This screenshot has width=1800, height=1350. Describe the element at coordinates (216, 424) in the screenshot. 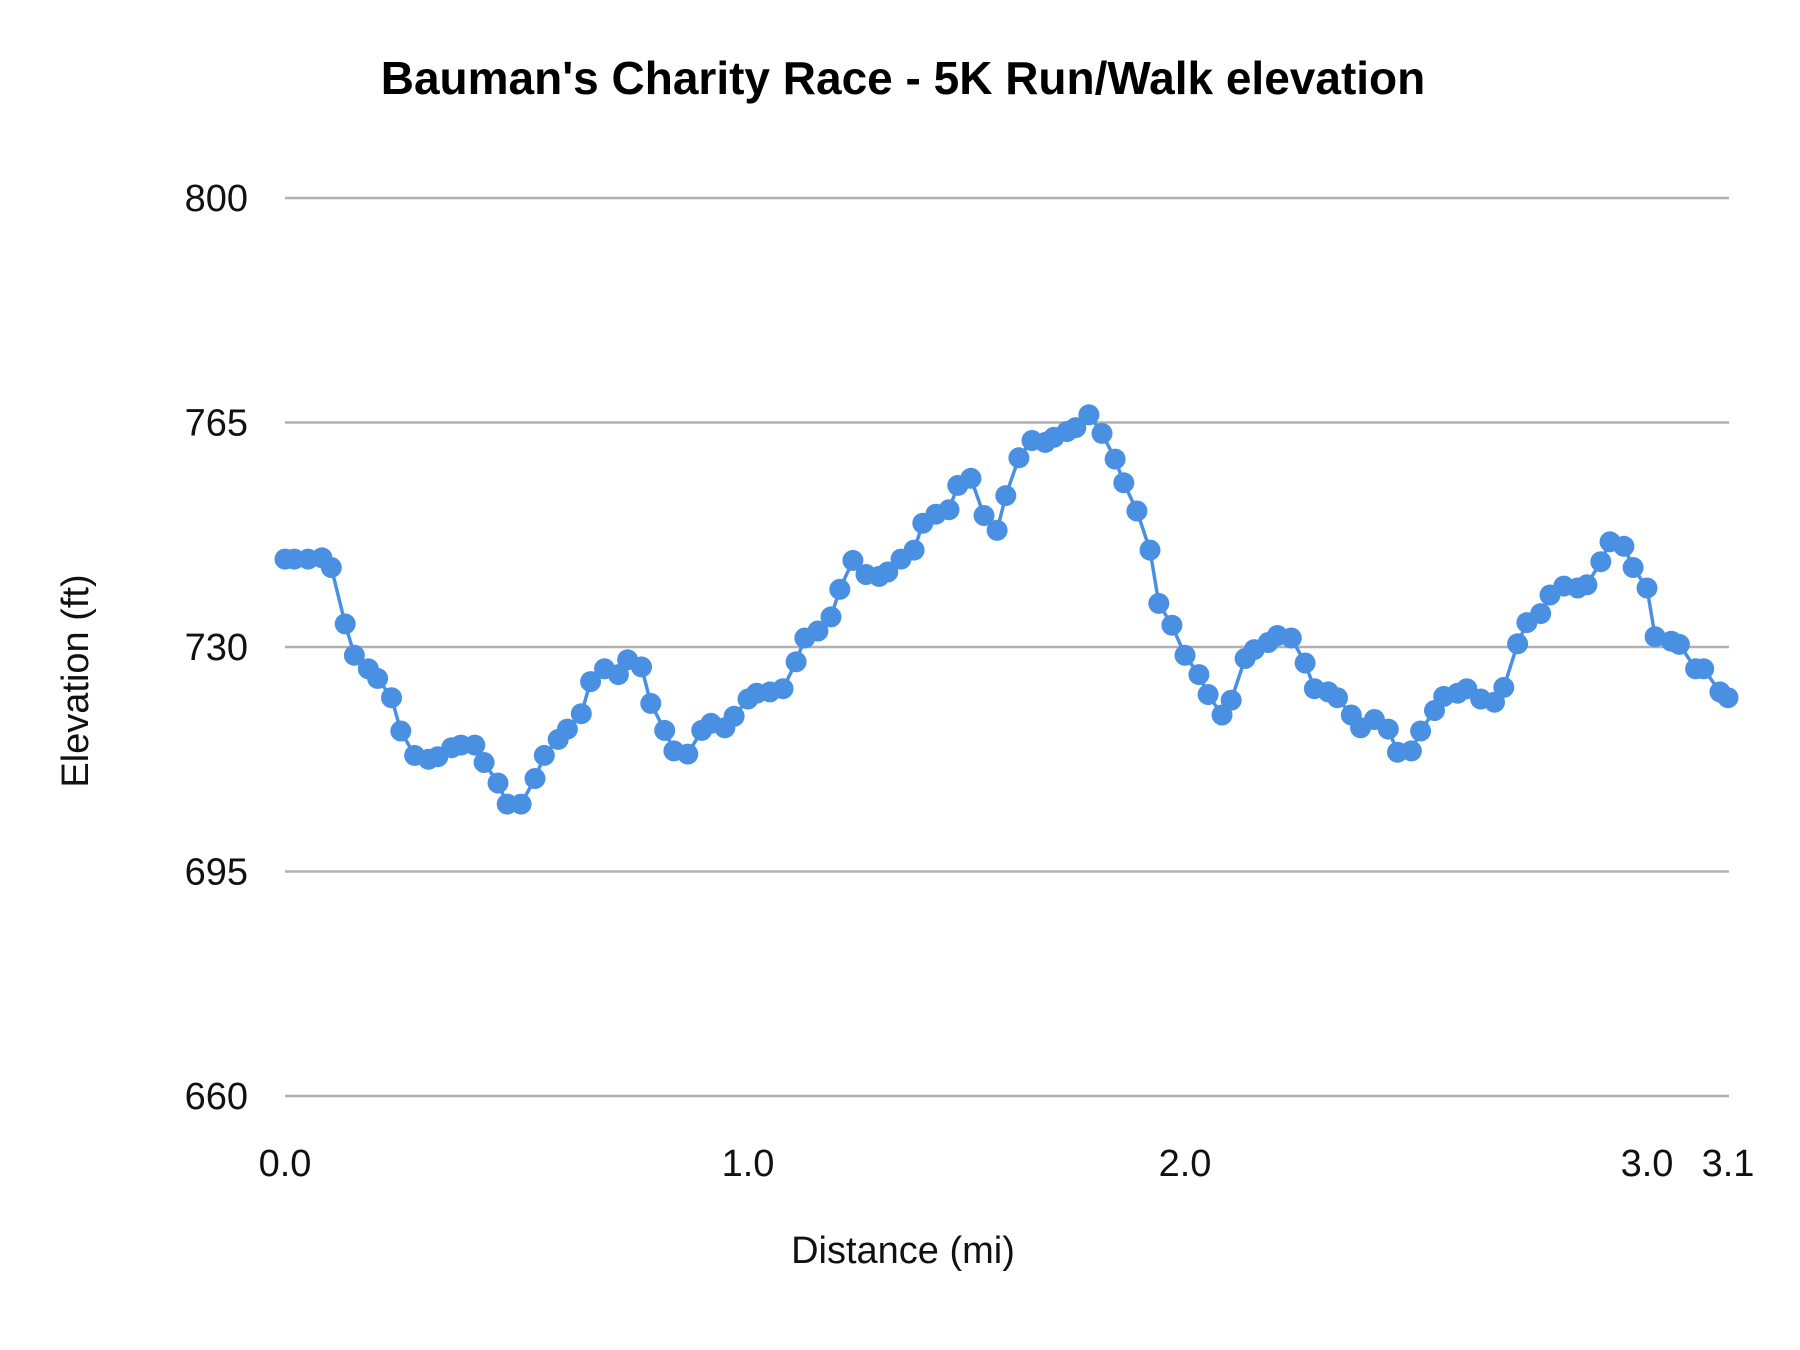

I see `y-tick-label: 765` at that location.